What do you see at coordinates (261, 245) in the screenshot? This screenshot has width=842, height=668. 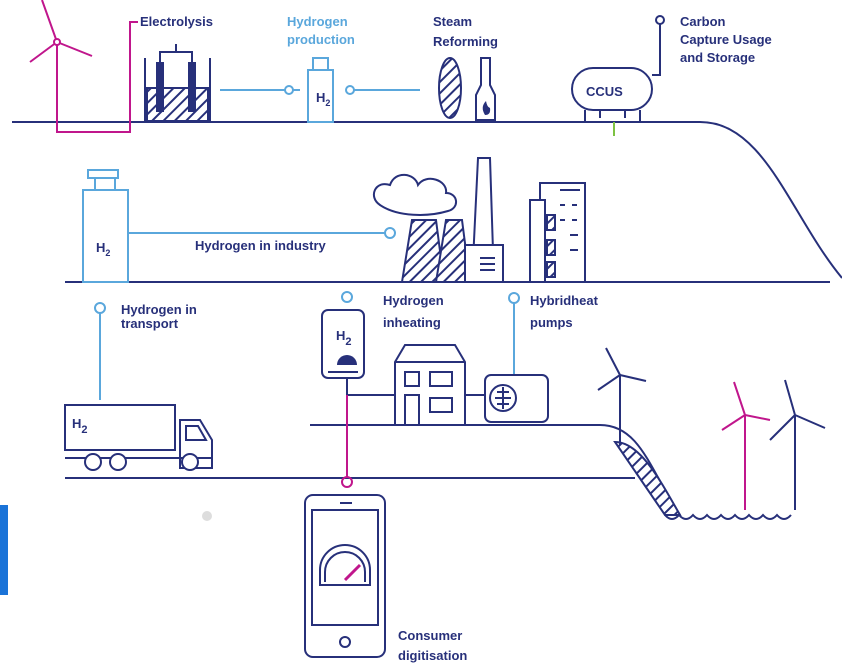 I see `label: Hydrogen in industry` at bounding box center [261, 245].